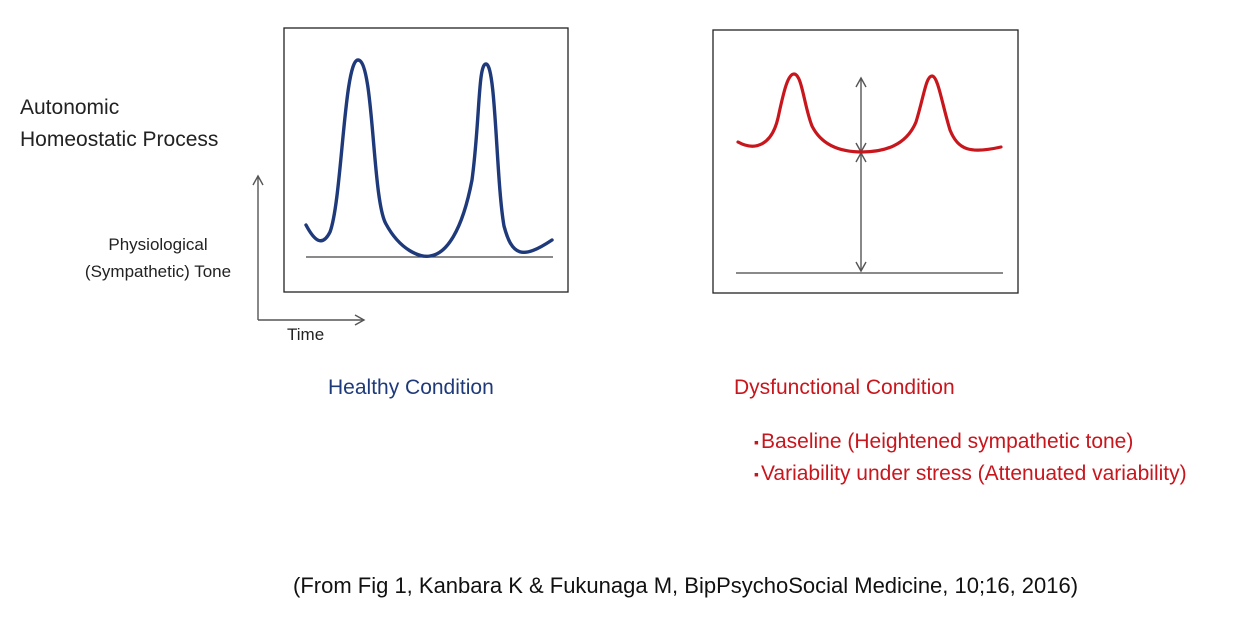  I want to click on dysfunctional-frame, so click(865, 161).